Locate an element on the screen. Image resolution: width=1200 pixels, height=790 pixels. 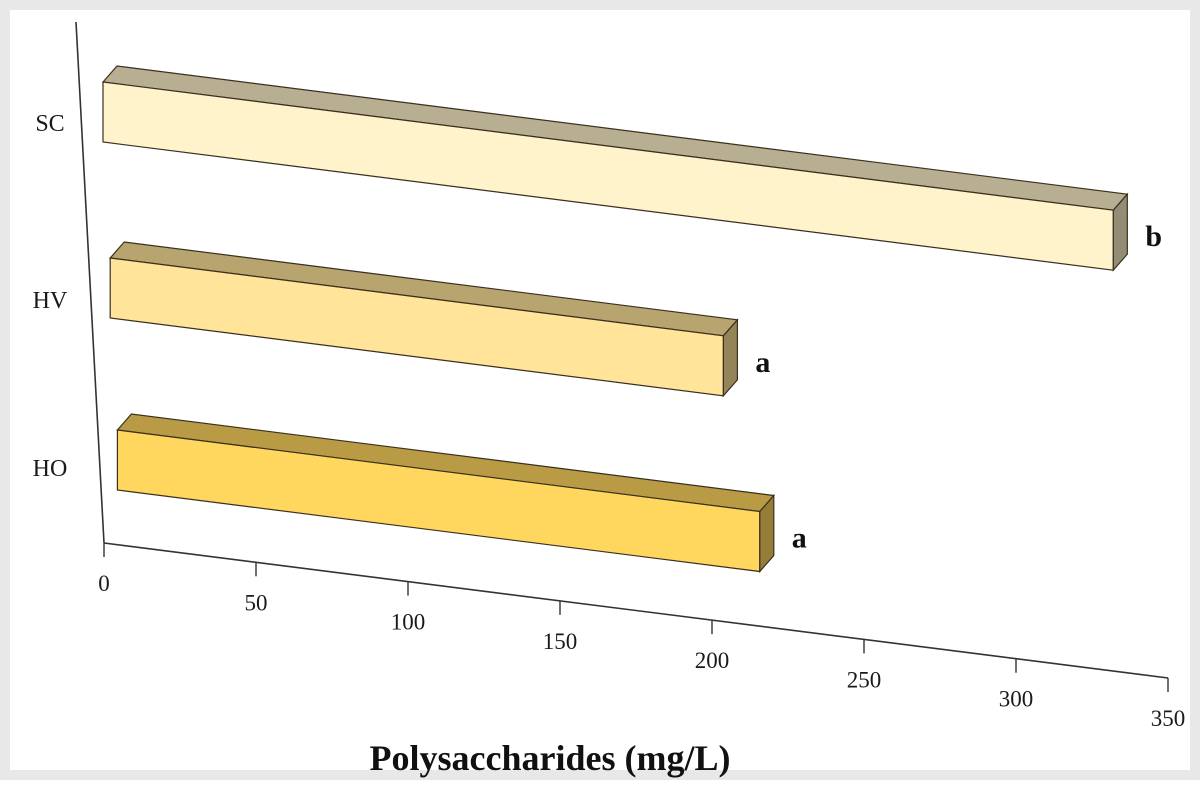
x-tick-label: 350 is located at coordinates (1168, 718).